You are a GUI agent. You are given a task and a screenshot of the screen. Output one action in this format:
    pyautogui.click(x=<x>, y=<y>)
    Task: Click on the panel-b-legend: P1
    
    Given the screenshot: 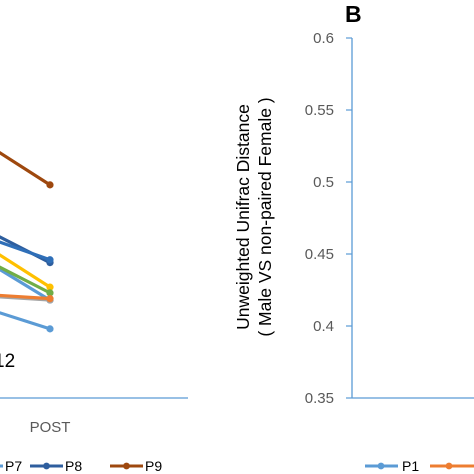 What is the action you would take?
    pyautogui.click(x=419, y=466)
    